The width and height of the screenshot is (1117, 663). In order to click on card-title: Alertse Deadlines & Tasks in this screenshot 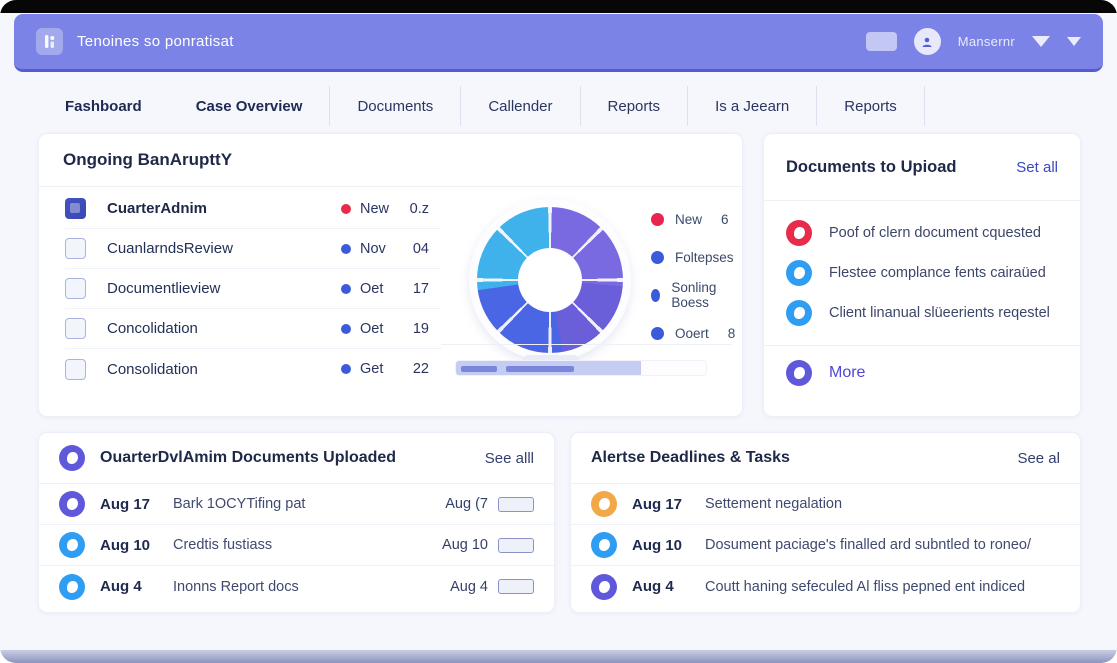, I will do `click(690, 457)`.